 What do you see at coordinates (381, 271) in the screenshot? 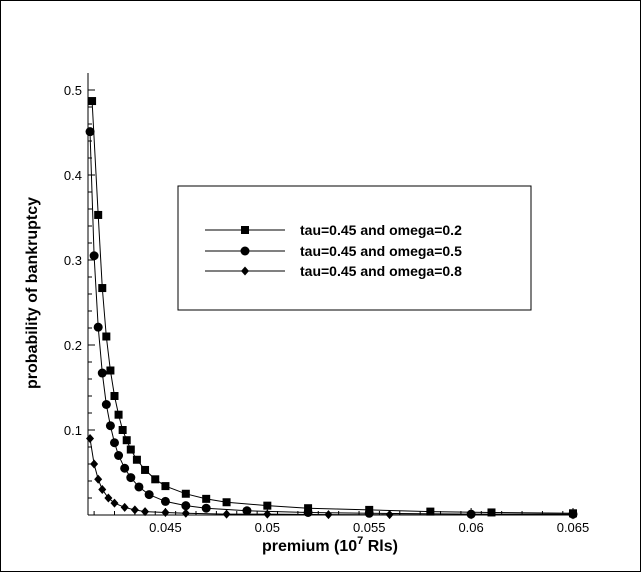
I see `legend-label: tau=0.45 and omega=0.8` at bounding box center [381, 271].